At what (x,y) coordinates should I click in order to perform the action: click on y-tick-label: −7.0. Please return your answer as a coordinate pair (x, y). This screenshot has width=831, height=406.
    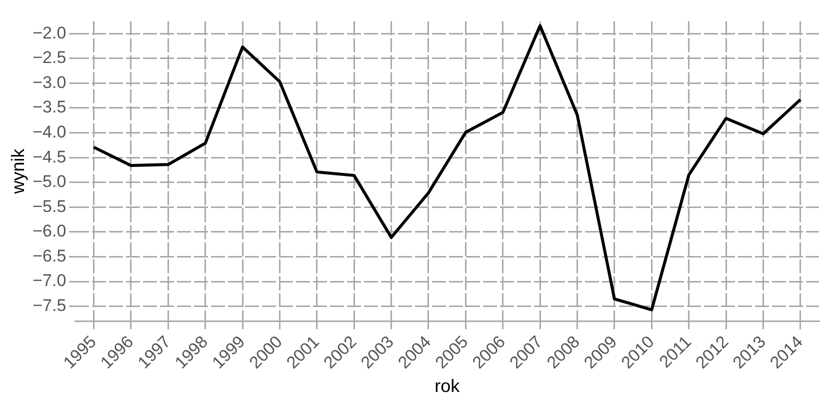
    Looking at the image, I should click on (49, 280).